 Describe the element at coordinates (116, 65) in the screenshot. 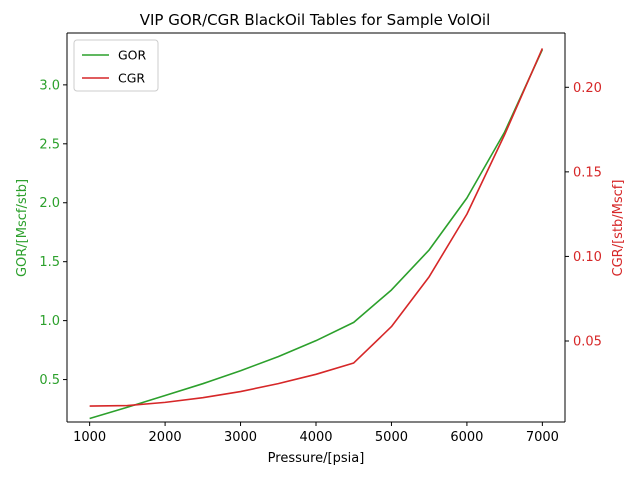

I see `legend: GOR CGR` at that location.